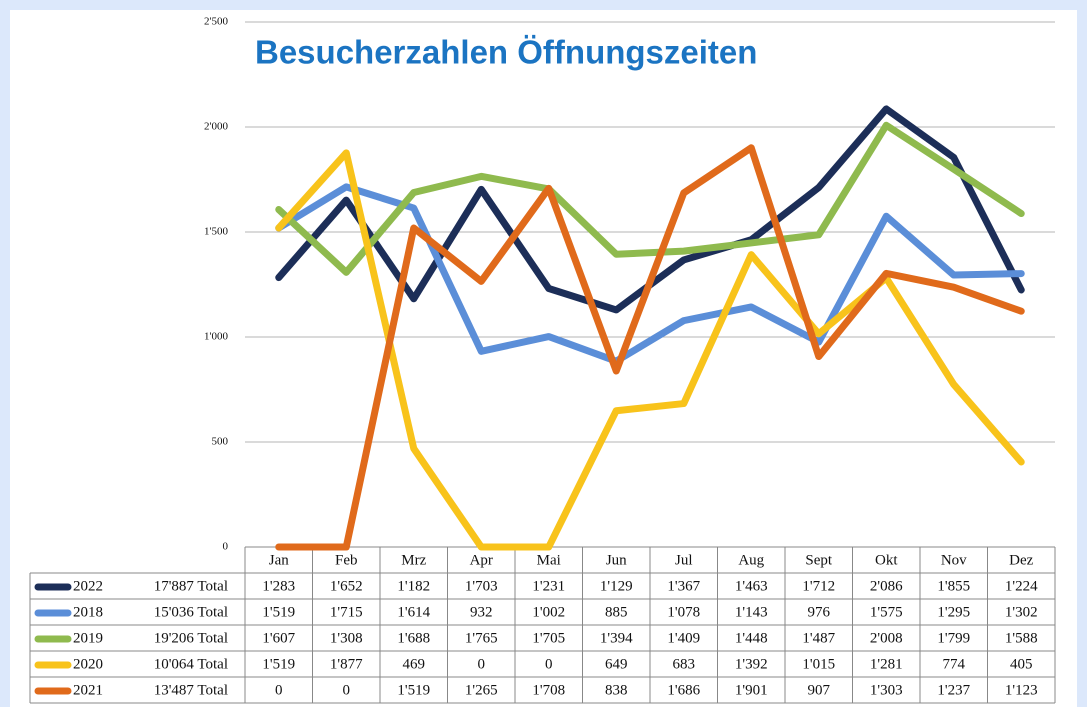 This screenshot has height=707, width=1087. What do you see at coordinates (481, 586) in the screenshot?
I see `table-cell: 1'703` at bounding box center [481, 586].